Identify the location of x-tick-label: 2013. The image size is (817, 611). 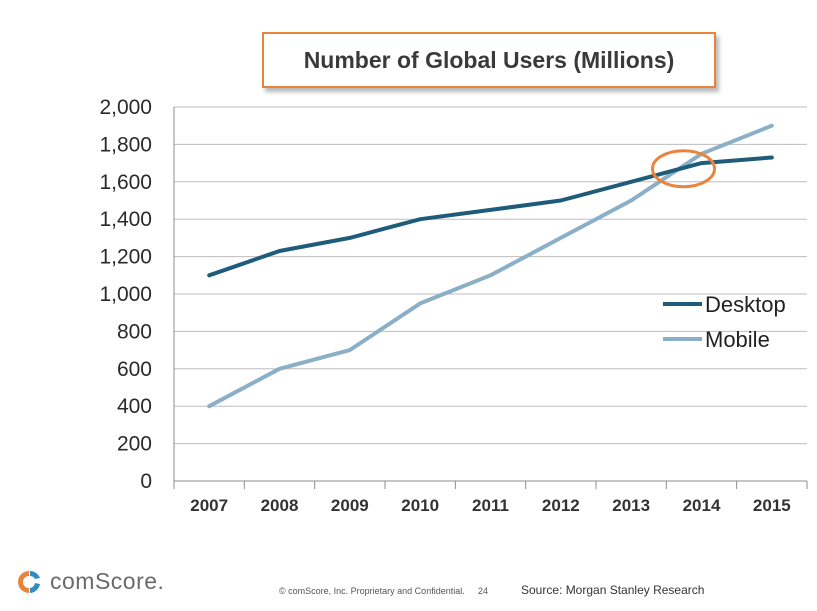
(631, 505).